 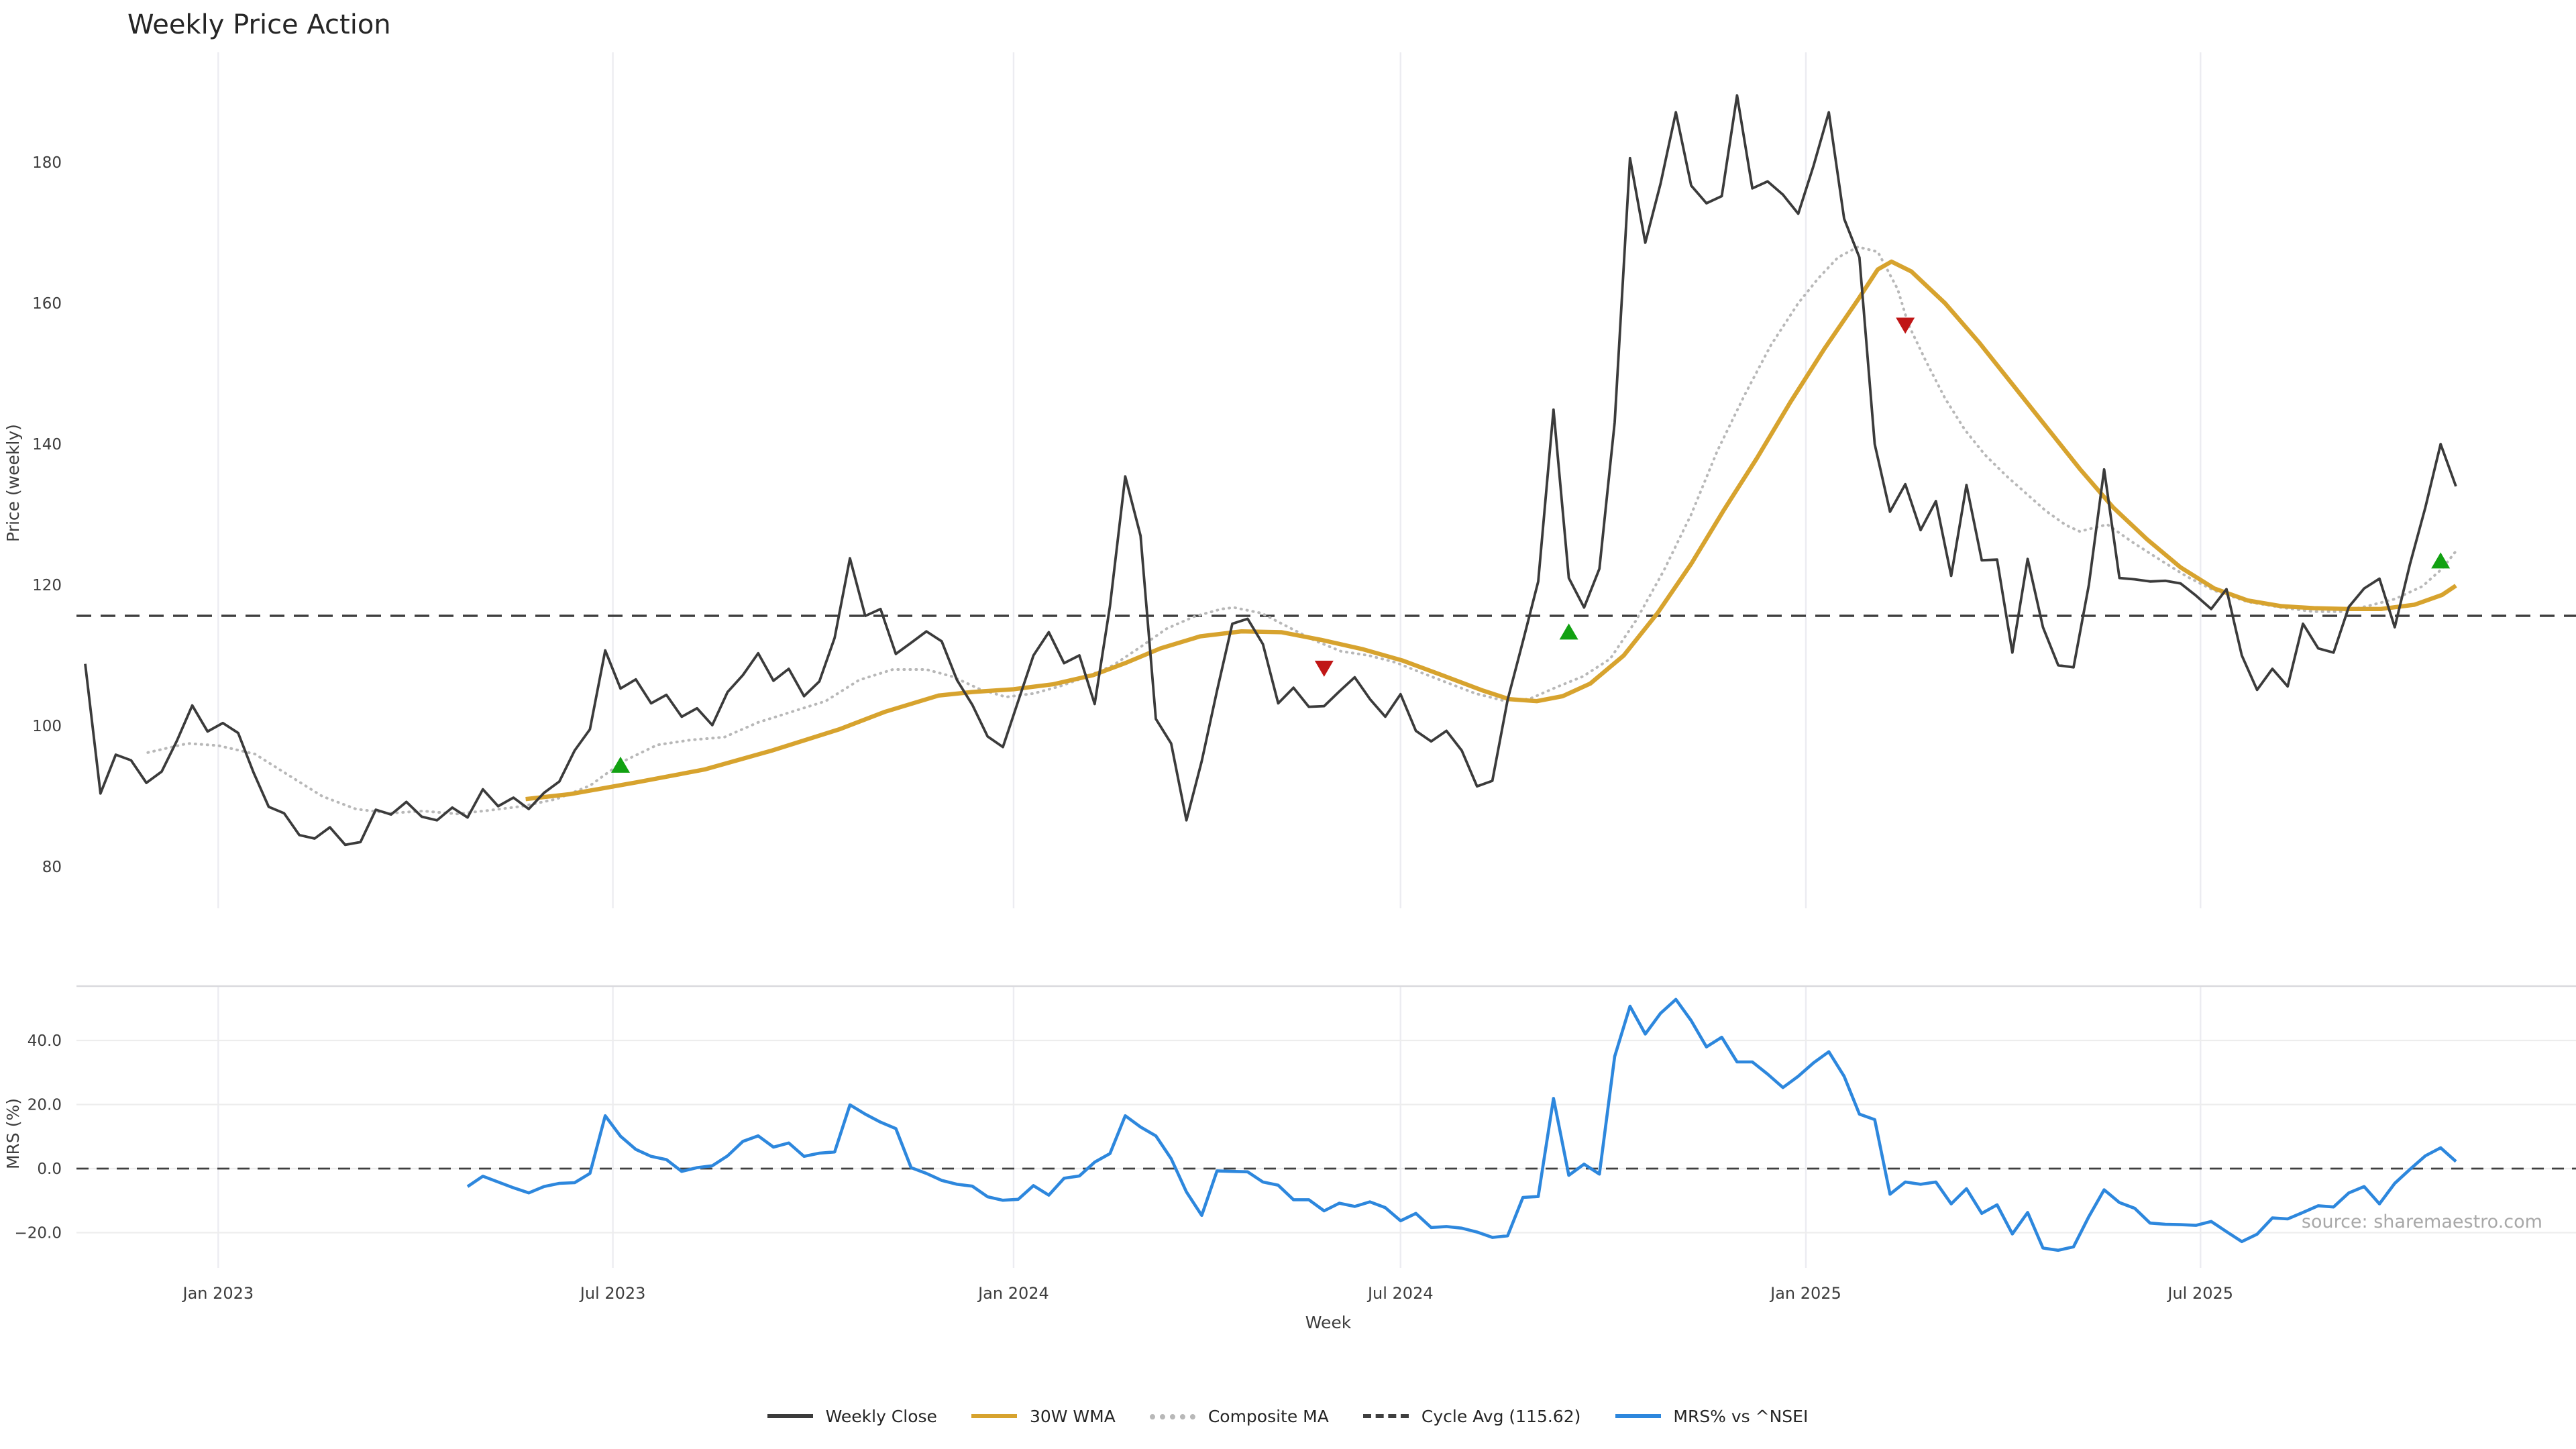 I want to click on x-tick-label: Jan 2024, so click(x=1013, y=1293).